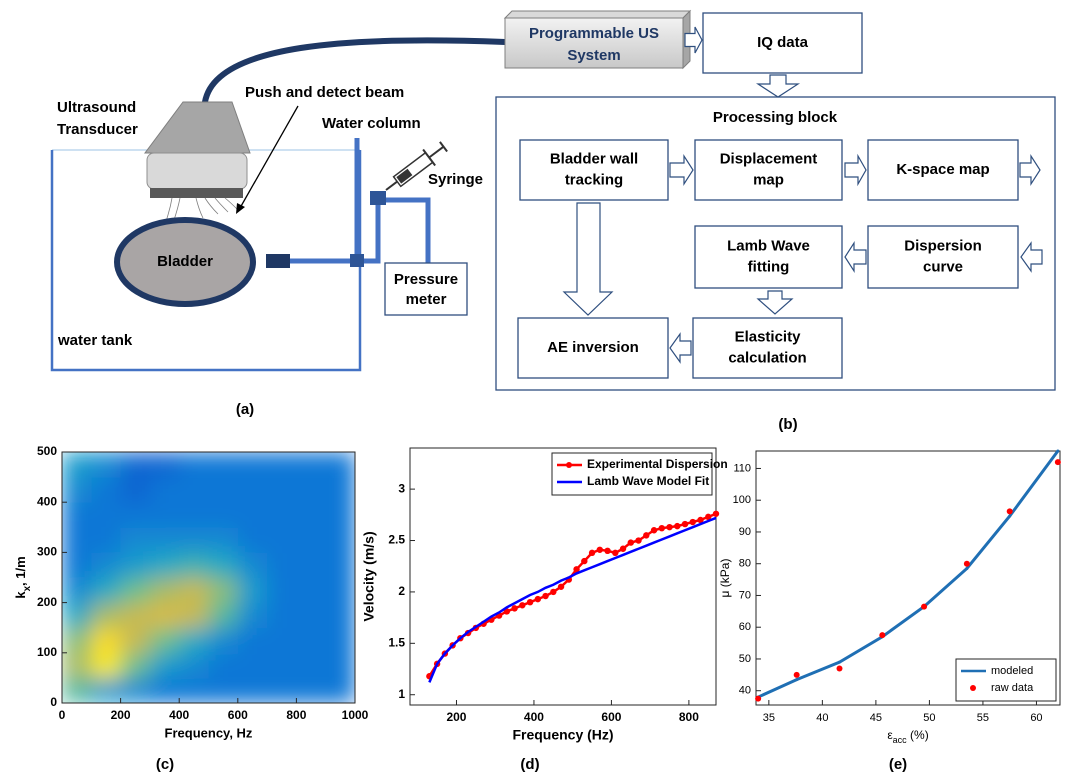  I want to click on process-label: K-space map, so click(942, 169).